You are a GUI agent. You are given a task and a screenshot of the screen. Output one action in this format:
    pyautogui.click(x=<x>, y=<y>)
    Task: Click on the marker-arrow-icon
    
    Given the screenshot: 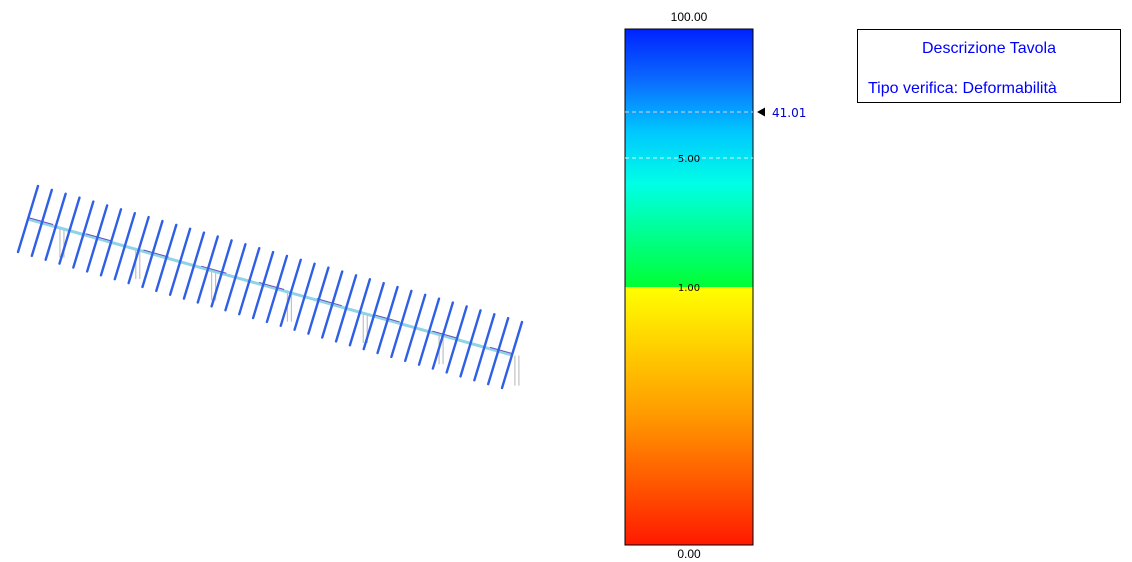 What is the action you would take?
    pyautogui.click(x=761, y=112)
    